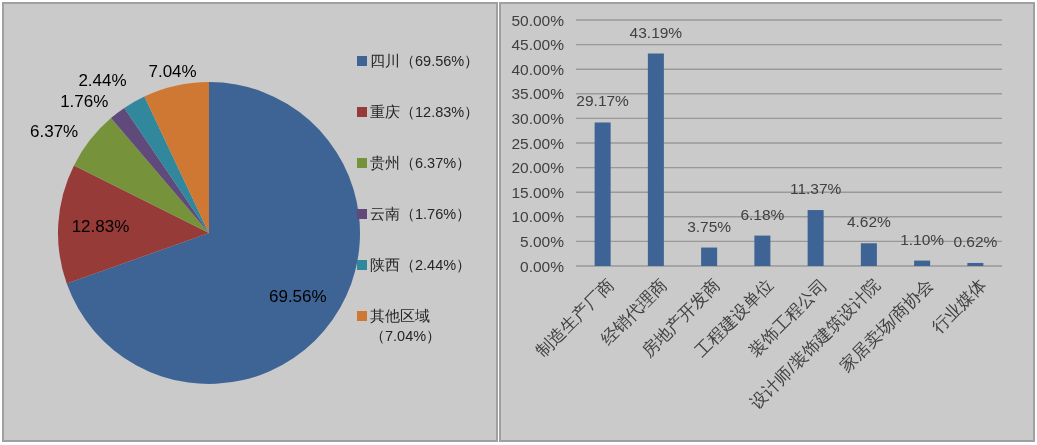 The width and height of the screenshot is (1037, 445). Describe the element at coordinates (537, 45) in the screenshot. I see `tick-label: 45.00%` at that location.